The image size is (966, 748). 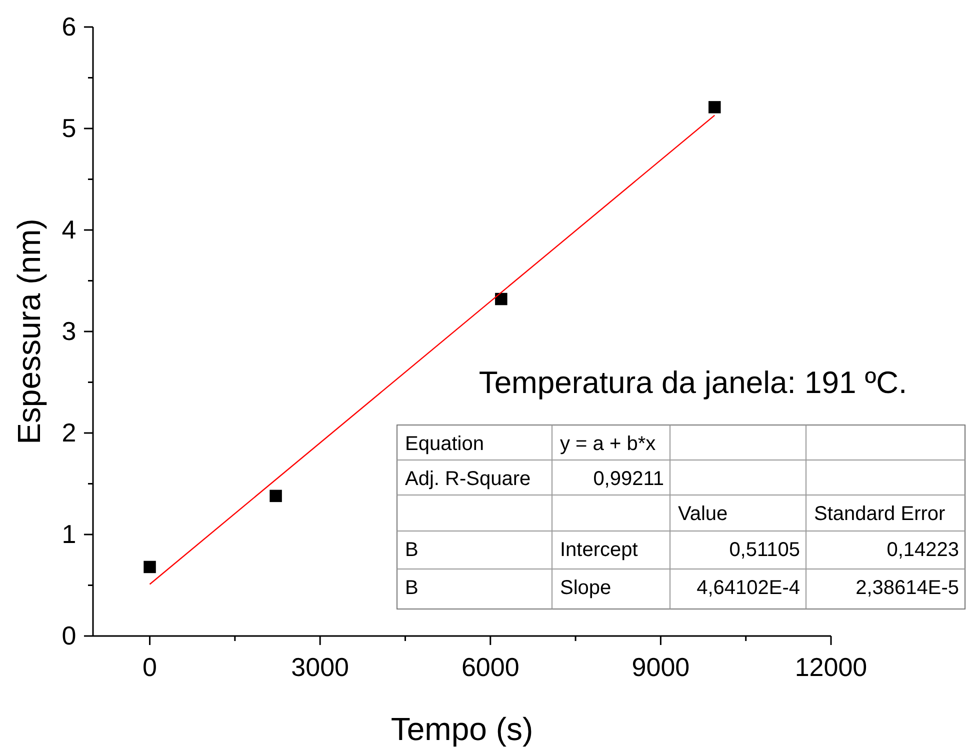 I want to click on x-tick-label: 0, so click(x=150, y=667).